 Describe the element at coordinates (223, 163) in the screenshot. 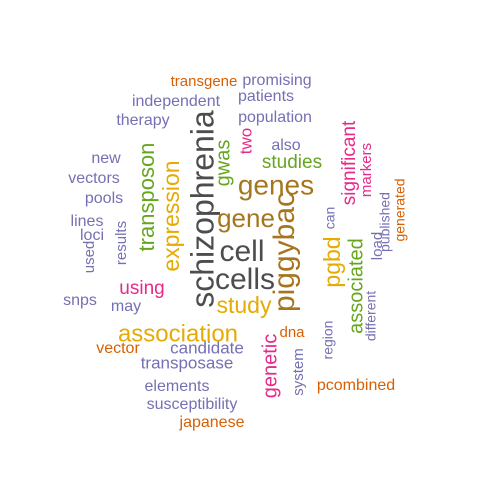

I see `word-gwas: gwas` at that location.